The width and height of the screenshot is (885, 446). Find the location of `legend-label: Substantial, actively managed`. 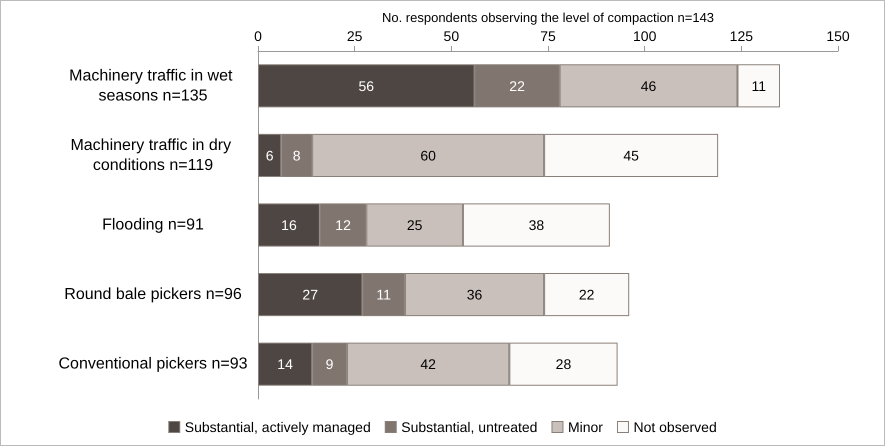

legend-label: Substantial, actively managed is located at coordinates (277, 427).